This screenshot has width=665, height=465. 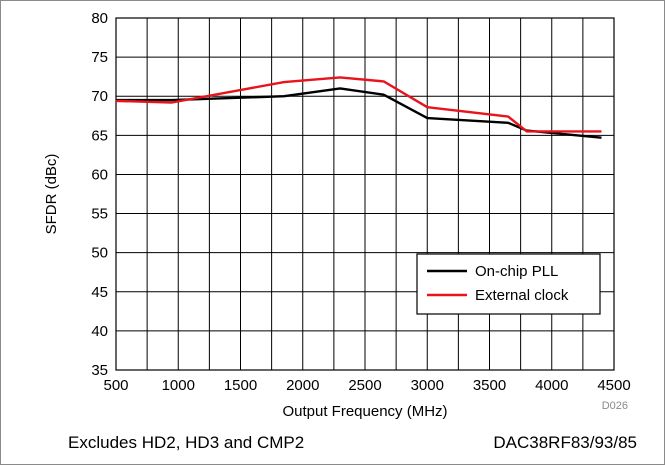 I want to click on legend-label: On-chip PLL, so click(x=516, y=271).